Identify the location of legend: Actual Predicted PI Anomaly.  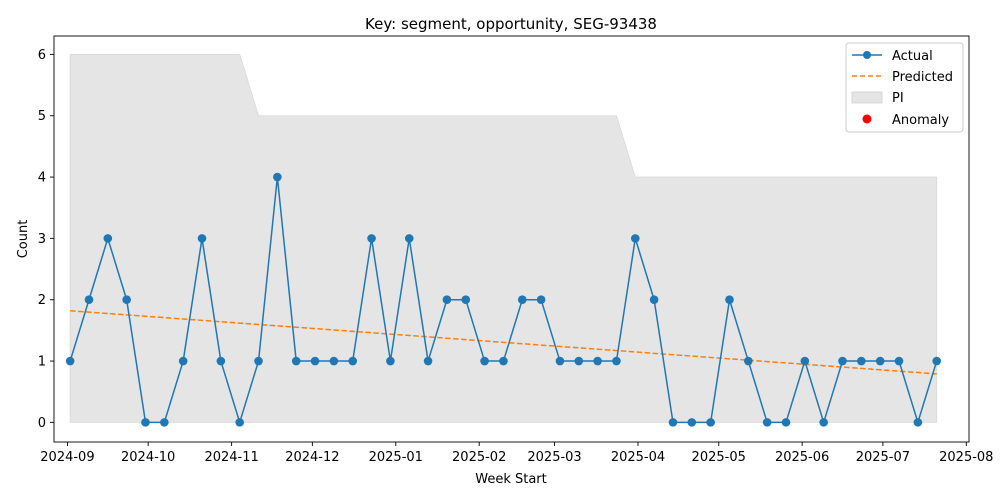
(904, 87).